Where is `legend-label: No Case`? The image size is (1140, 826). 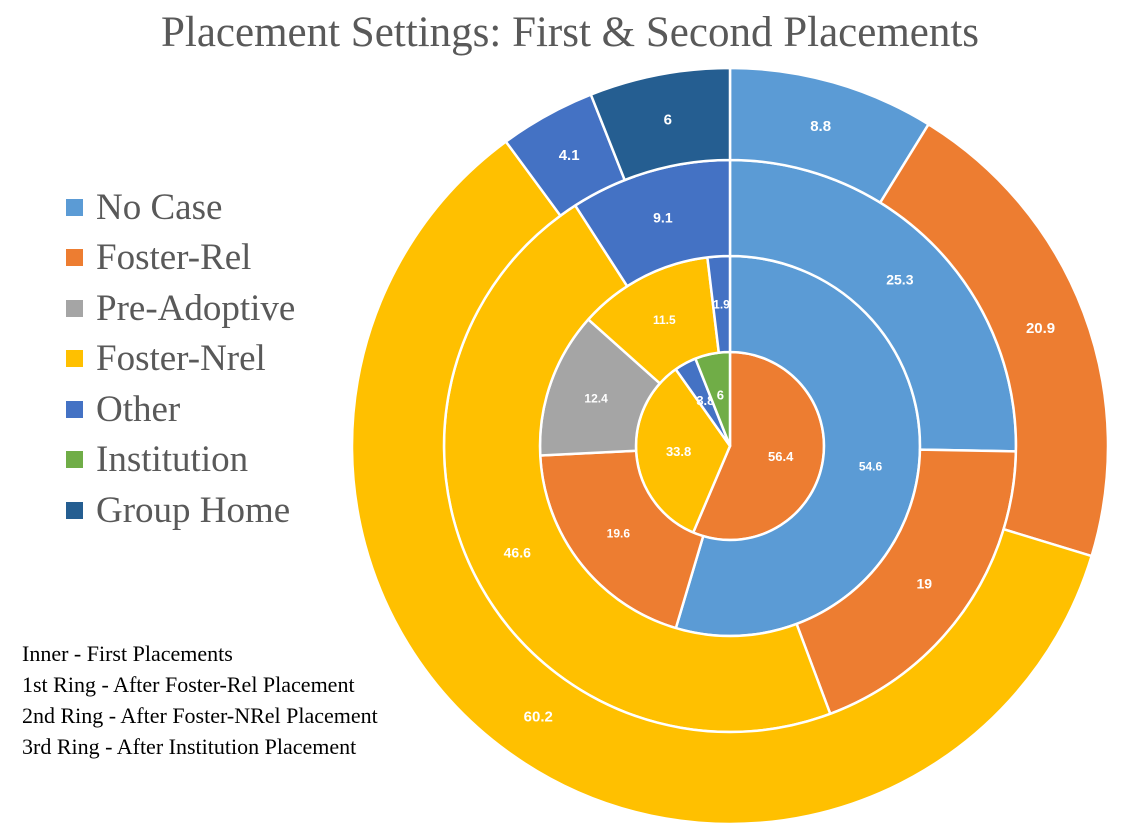
legend-label: No Case is located at coordinates (159, 207).